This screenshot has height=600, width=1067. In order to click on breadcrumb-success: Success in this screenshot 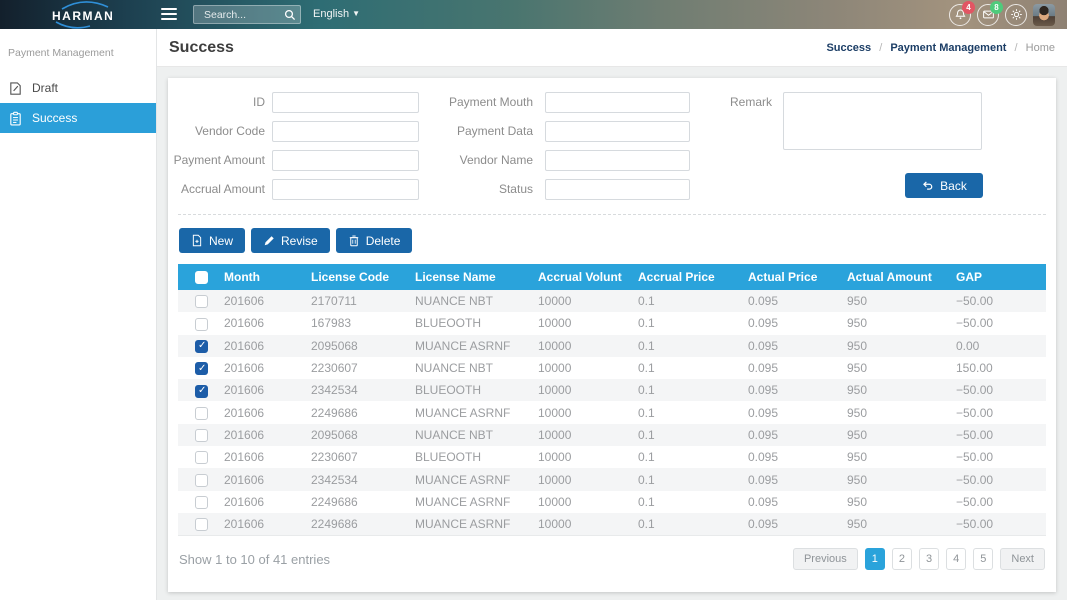, I will do `click(849, 47)`.